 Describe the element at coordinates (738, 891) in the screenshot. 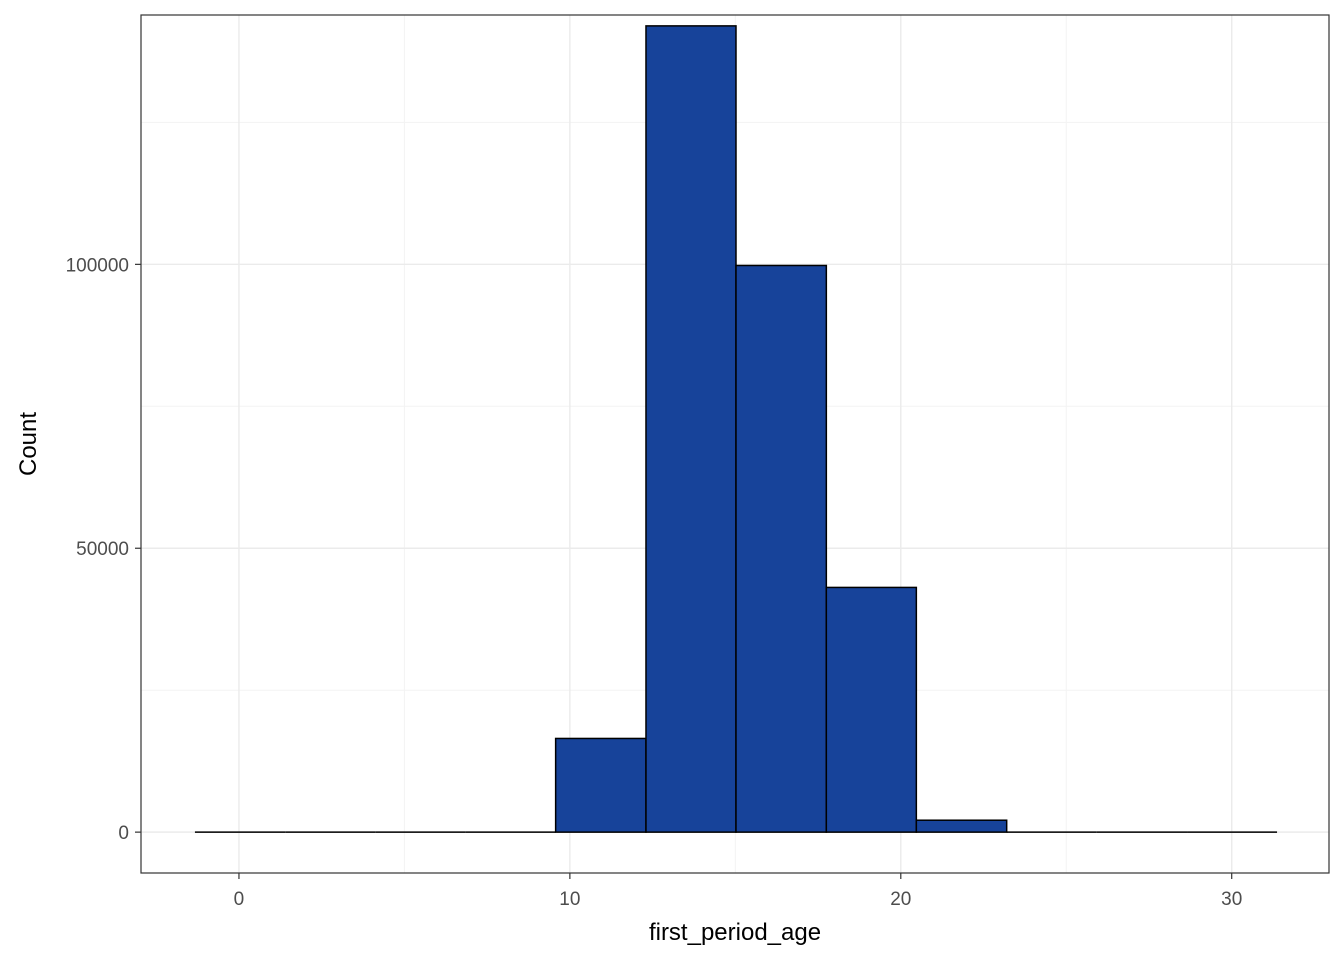

I see `x-axis: 0 10 20 30` at that location.